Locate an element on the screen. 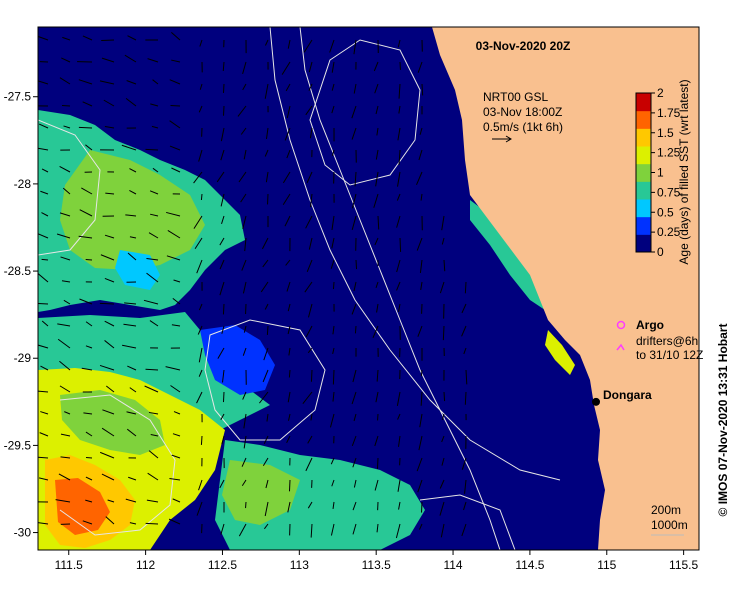 This screenshot has width=739, height=592. colorbar-tick-label: 0.5 is located at coordinates (665, 212).